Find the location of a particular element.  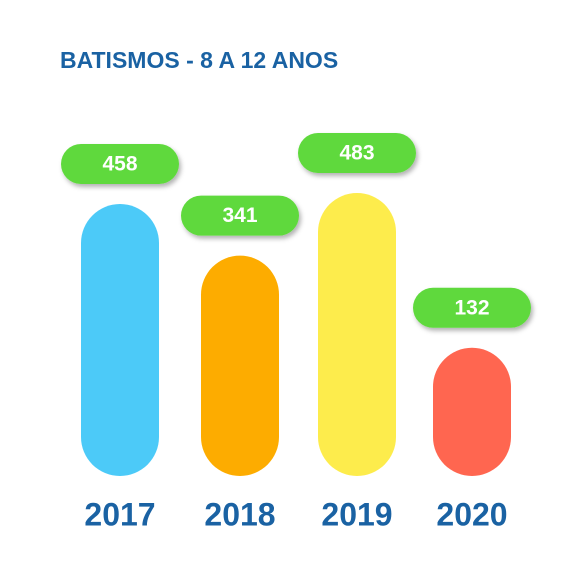

x-tick-label: 2017 is located at coordinates (119, 514).